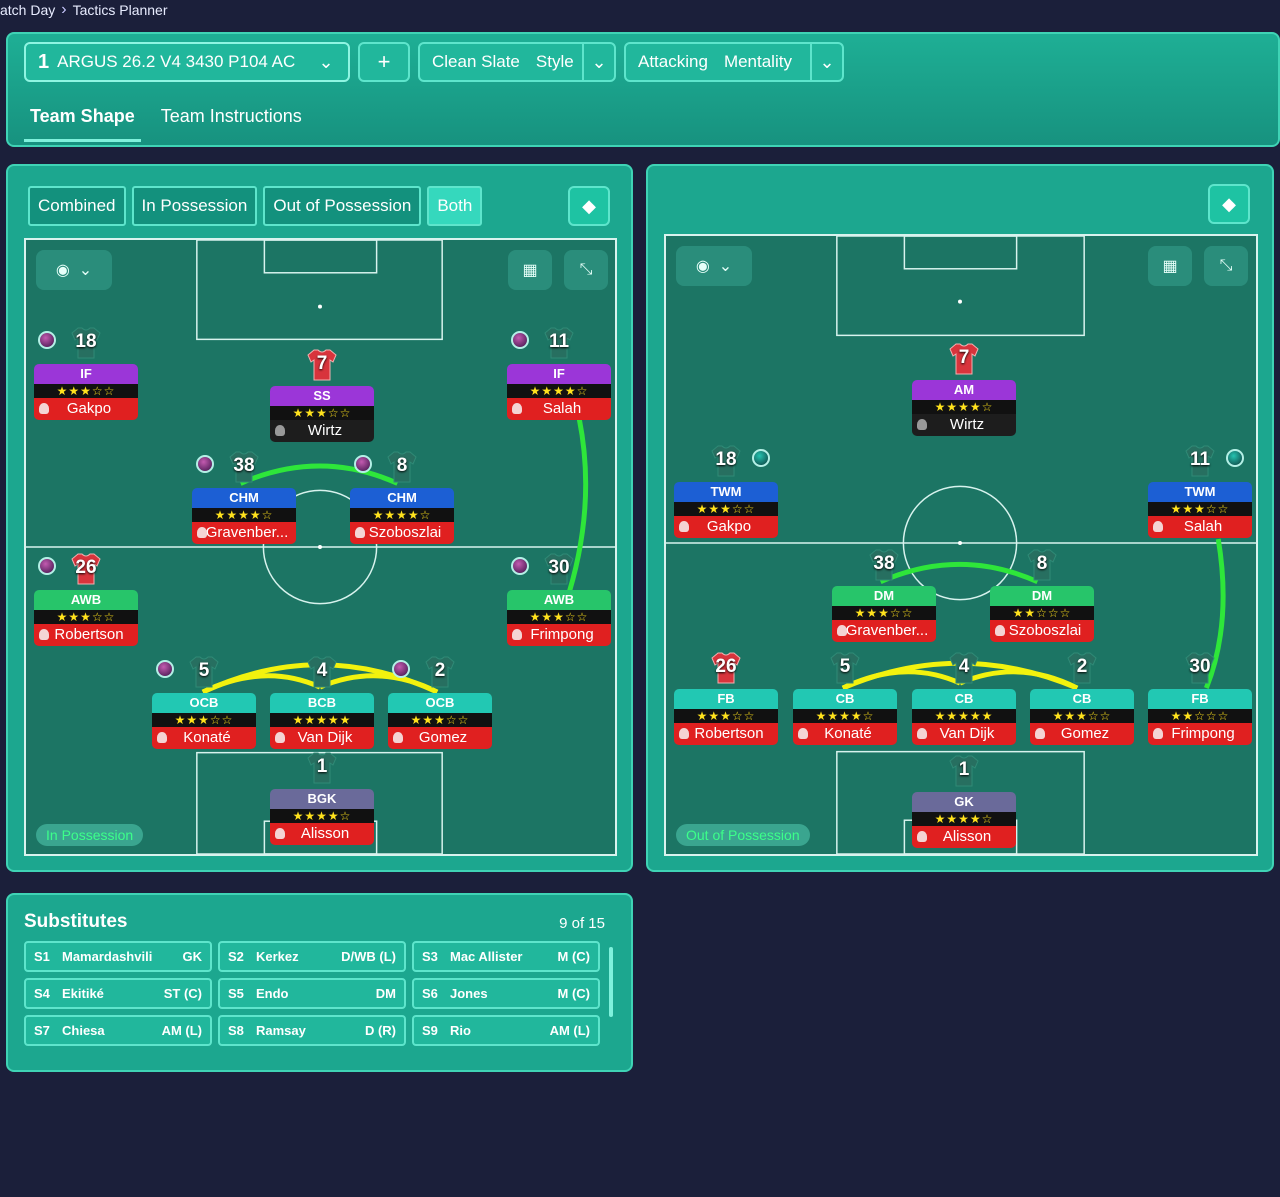  Describe the element at coordinates (118, 956) in the screenshot. I see `substitute-slot: S1 Mamardashvili GK` at that location.